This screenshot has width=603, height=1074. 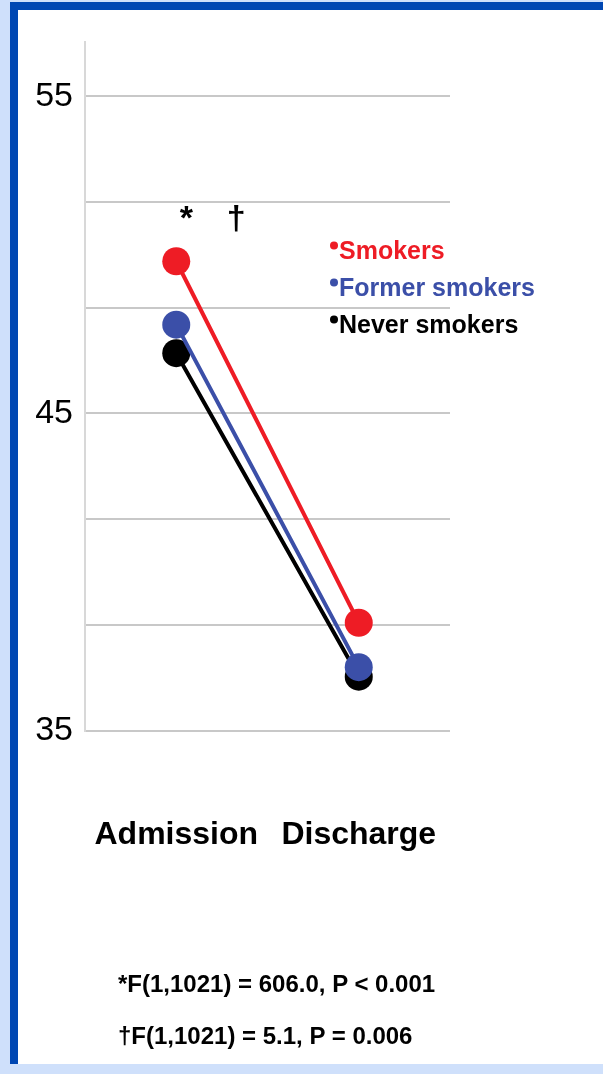 I want to click on x-tick-label: Discharge, so click(x=359, y=832).